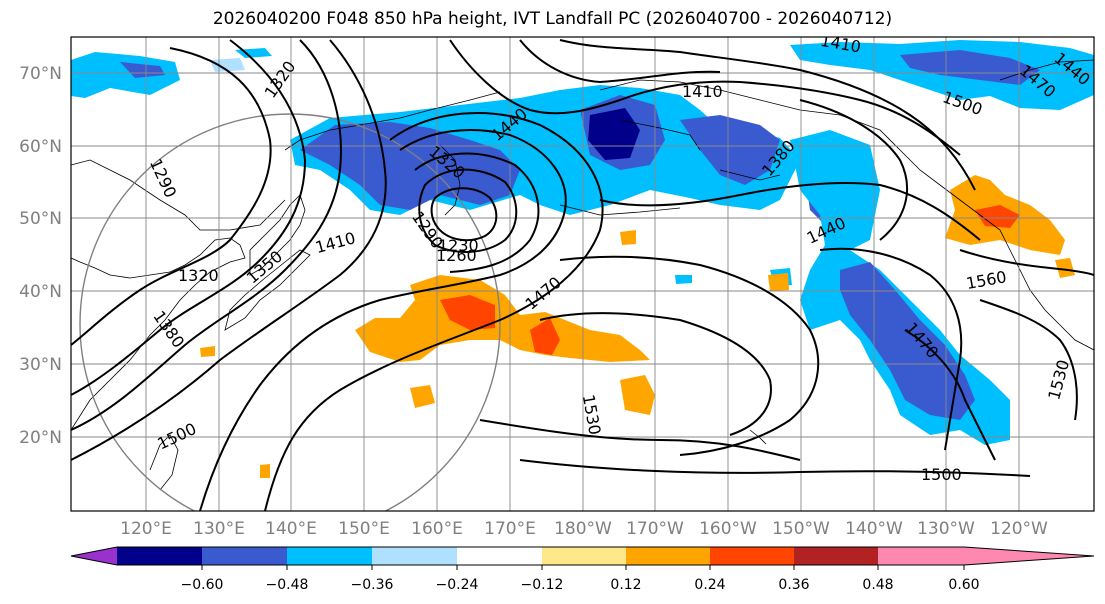 This screenshot has width=1105, height=604. Describe the element at coordinates (40, 438) in the screenshot. I see `lat-label: 20°N` at that location.